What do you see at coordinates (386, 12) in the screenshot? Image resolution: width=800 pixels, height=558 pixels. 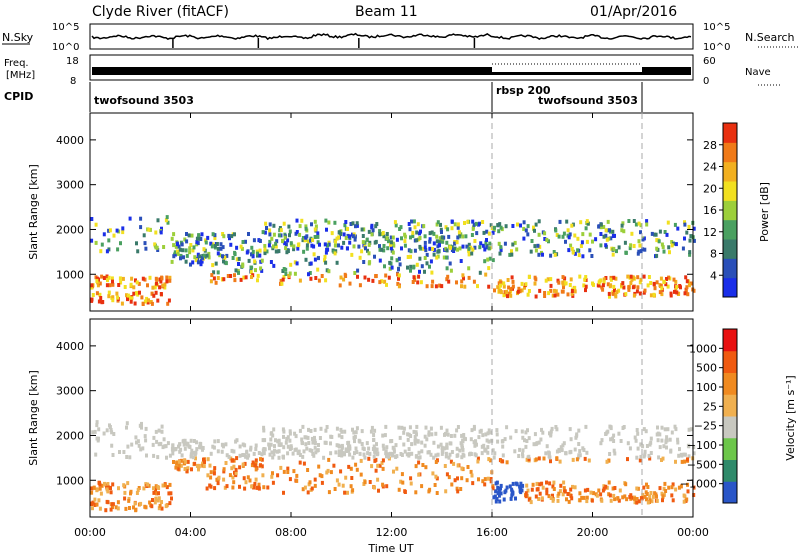 I see `beam-title: Beam 11` at bounding box center [386, 12].